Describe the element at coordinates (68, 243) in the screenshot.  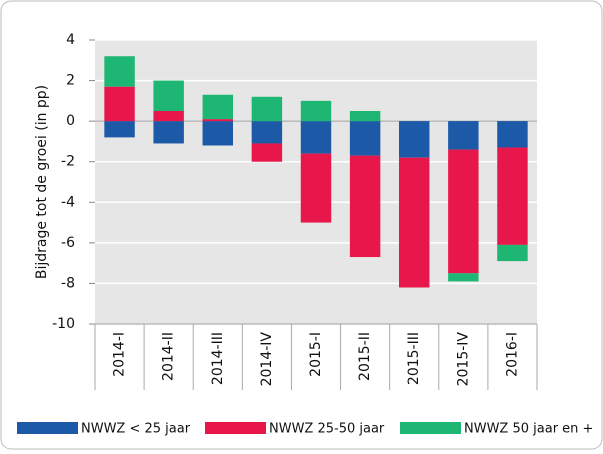
I see `y-tick-label: -6` at that location.